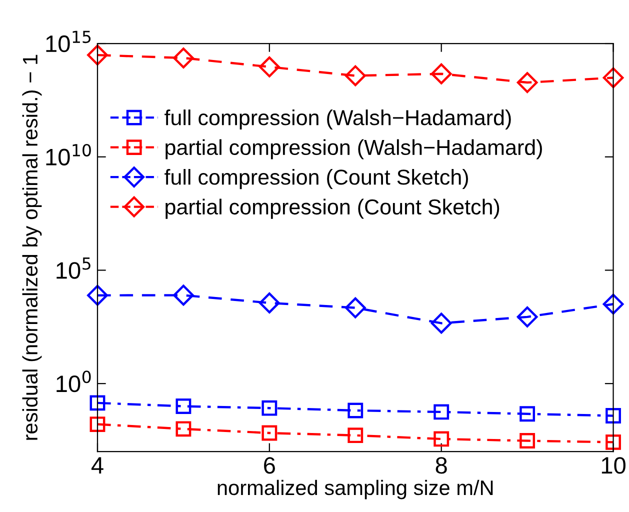  Describe the element at coordinates (355, 490) in the screenshot. I see `x-axis-title: normalized sampling size m/N` at that location.